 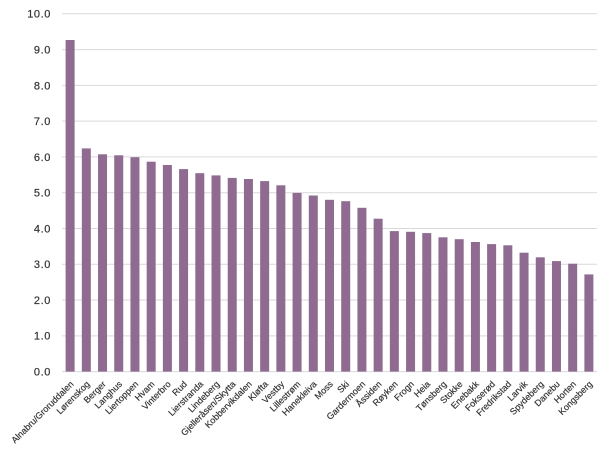 What do you see at coordinates (42, 265) in the screenshot?
I see `svg-text: 3.0` at bounding box center [42, 265].